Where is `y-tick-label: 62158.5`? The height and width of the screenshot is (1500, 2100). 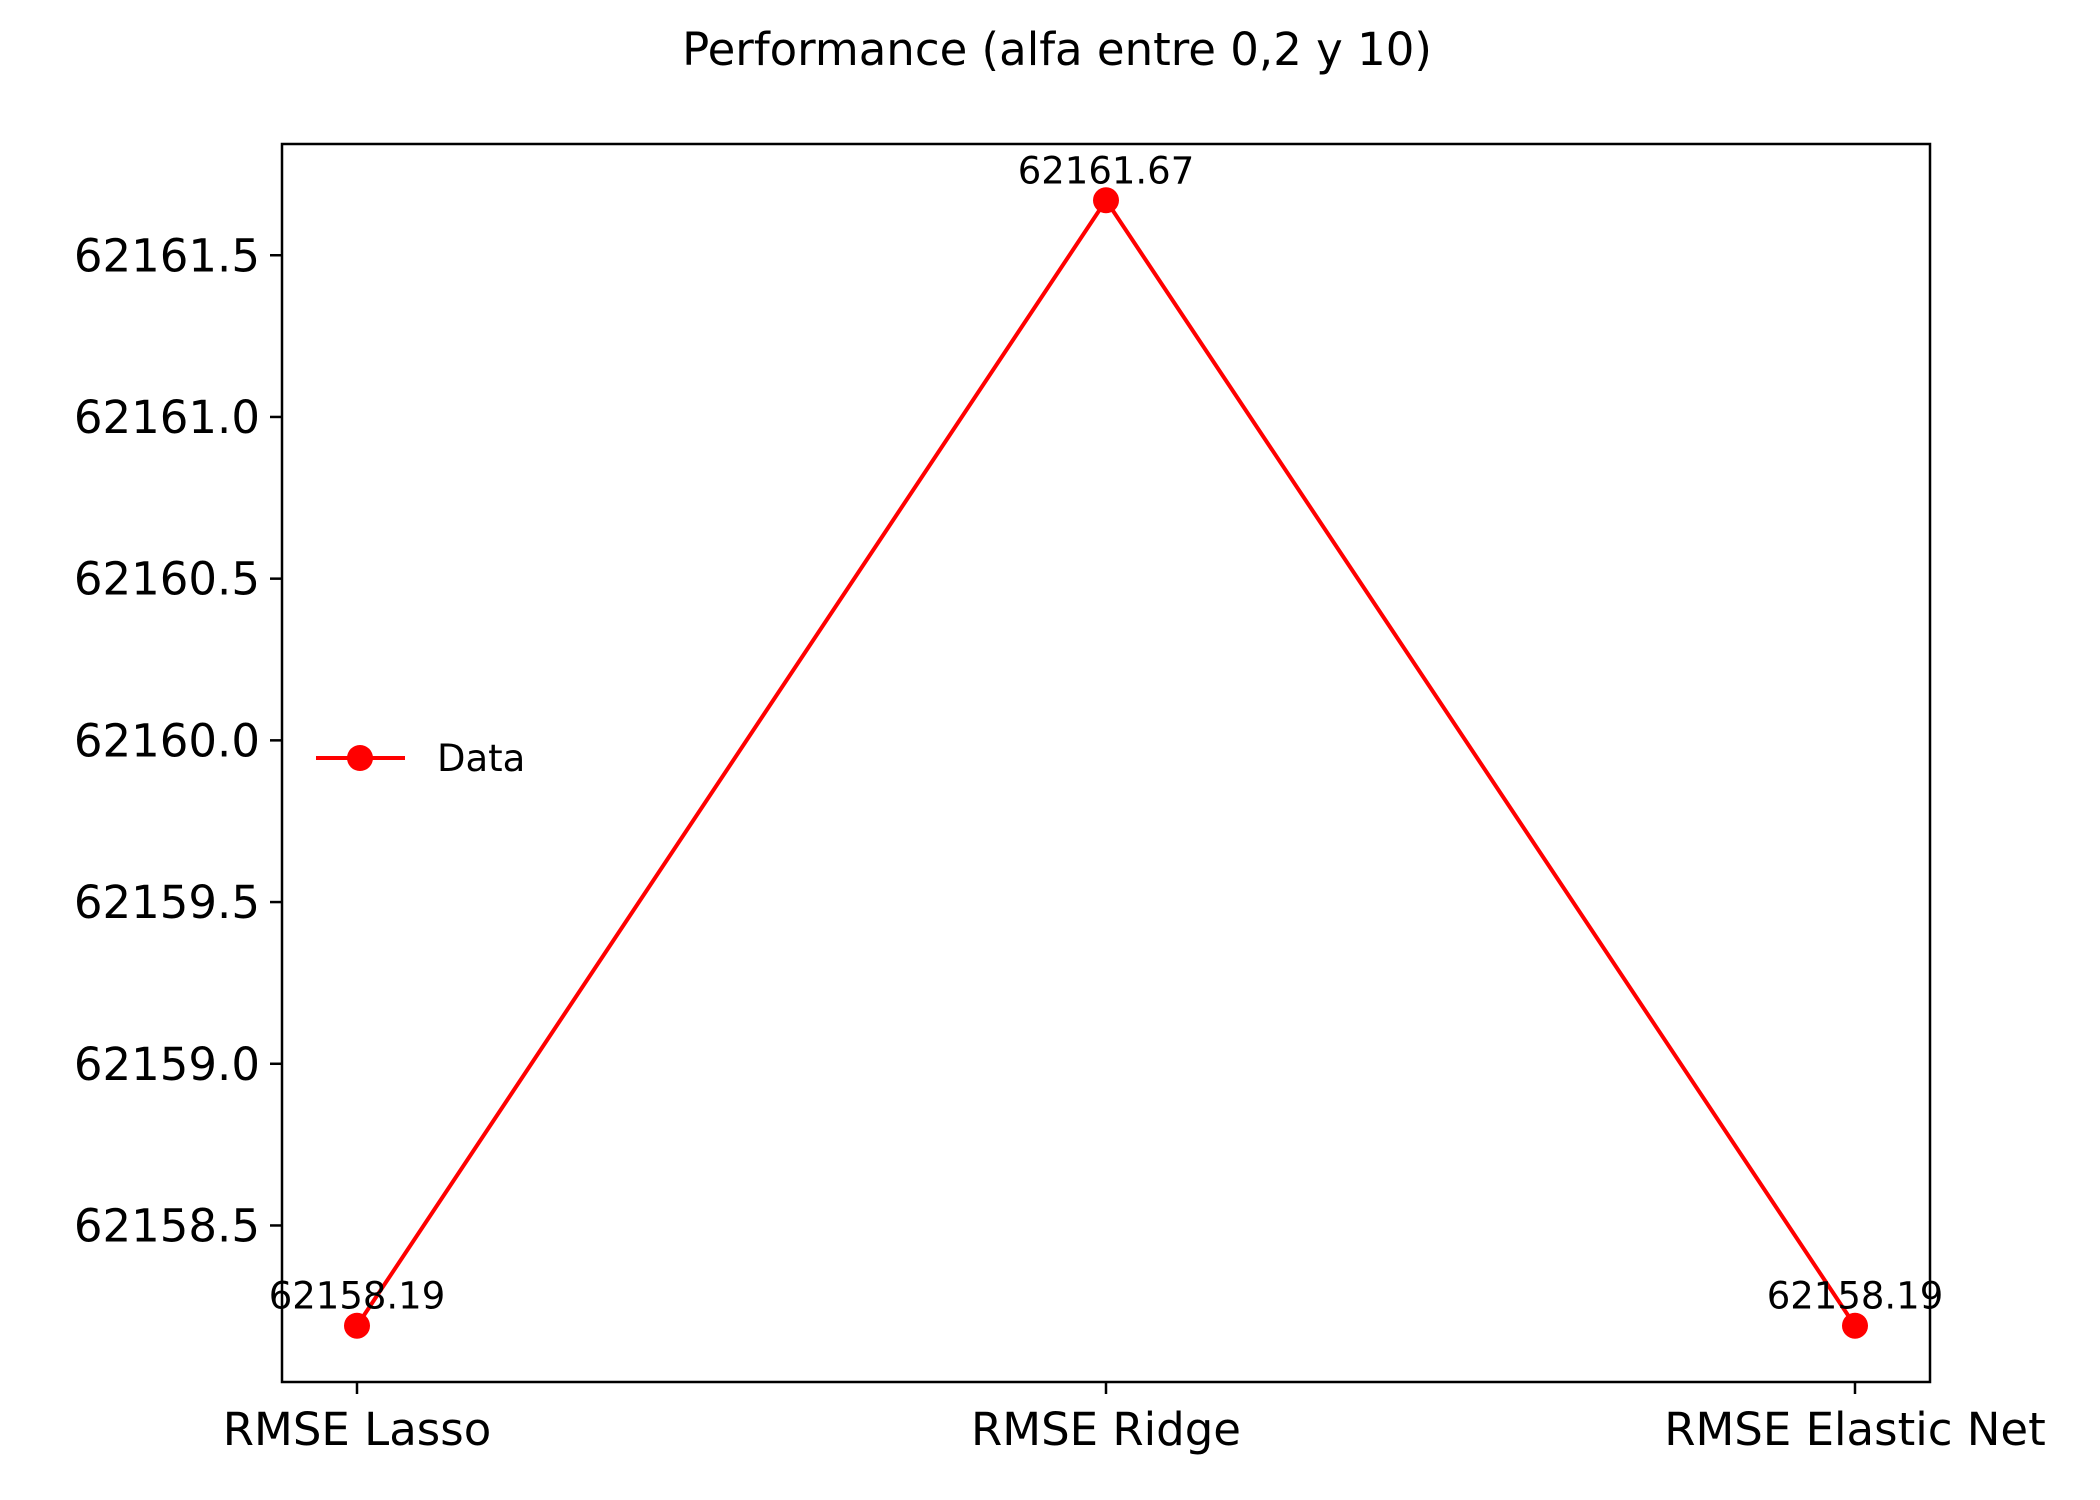 y-tick-label: 62158.5 is located at coordinates (167, 1225).